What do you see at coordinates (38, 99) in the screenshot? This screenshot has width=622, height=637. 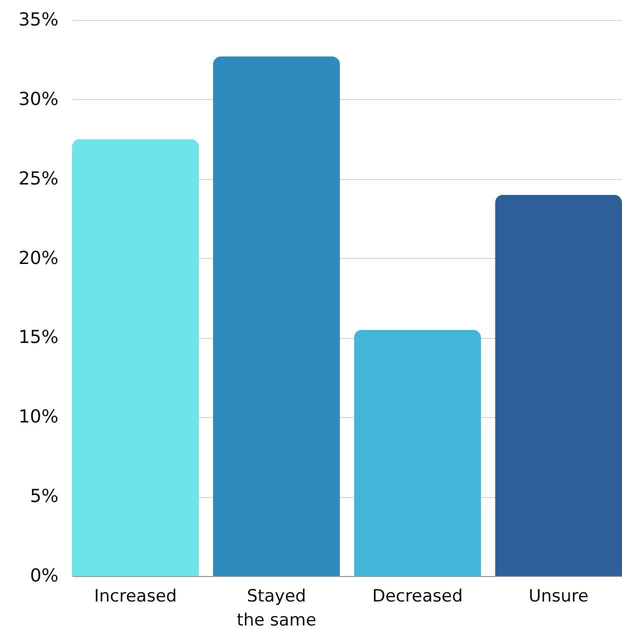 I see `y-tick-label: 30%` at bounding box center [38, 99].